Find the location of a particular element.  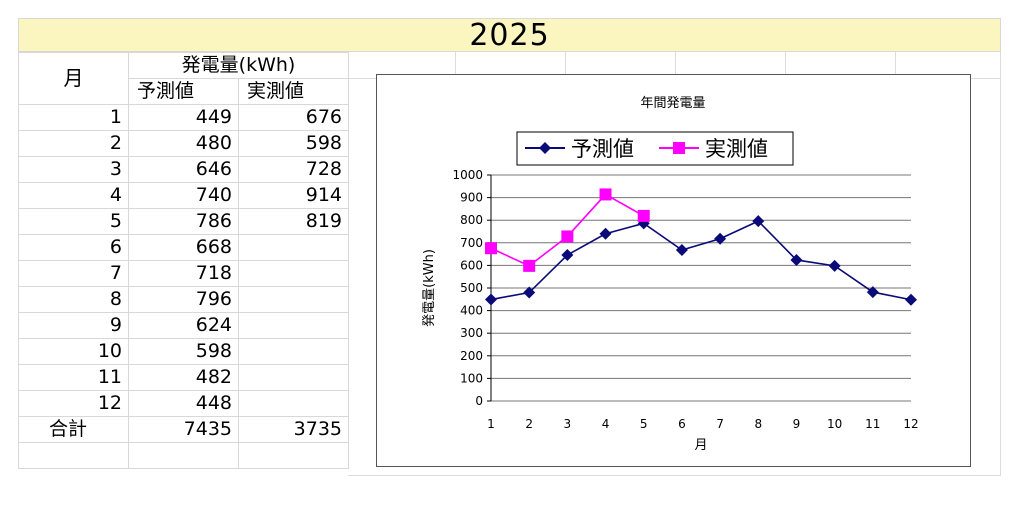

predicted-cell: 624 is located at coordinates (183, 325).